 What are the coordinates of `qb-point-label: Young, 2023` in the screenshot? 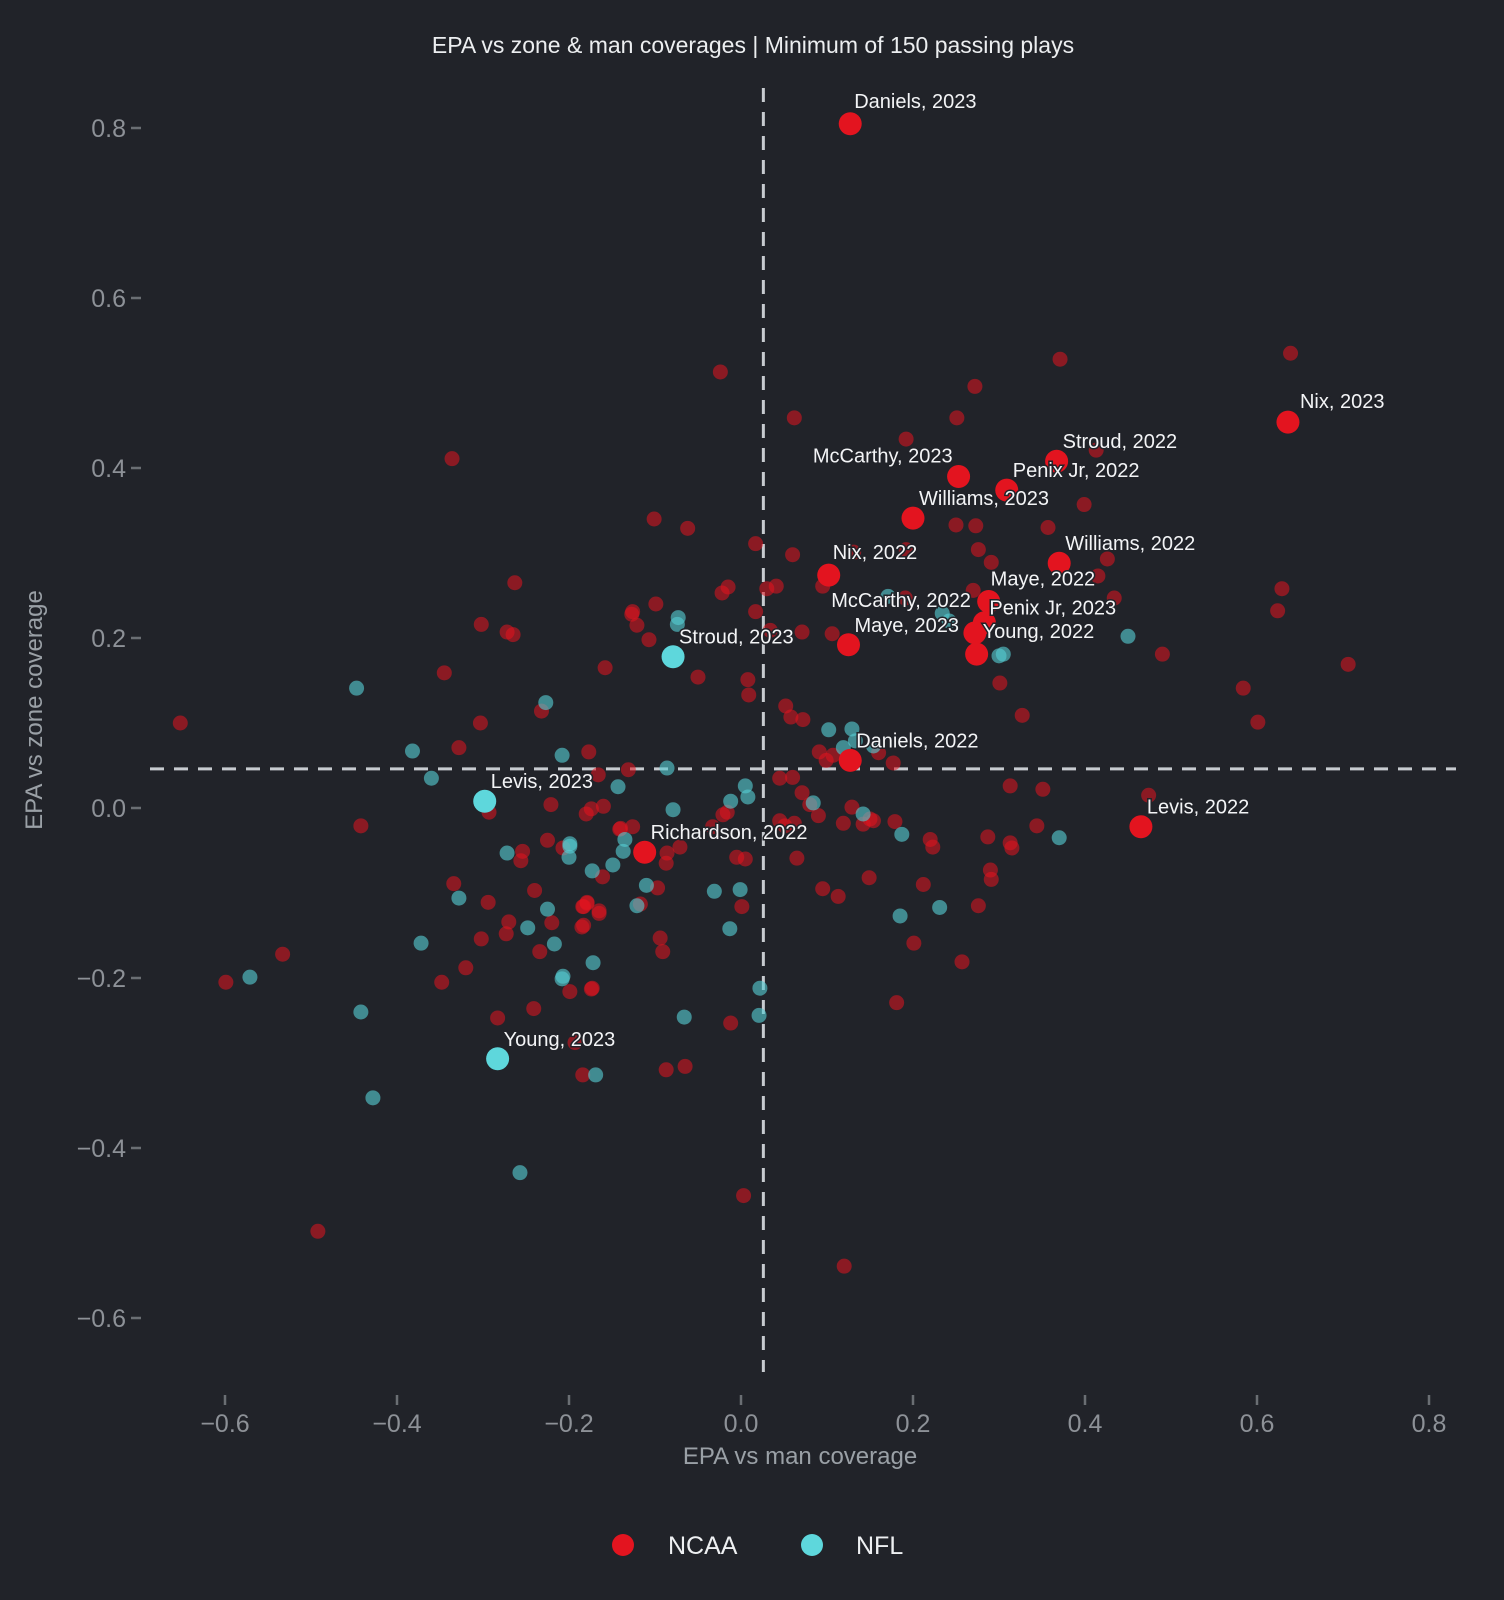 It's located at (560, 1040).